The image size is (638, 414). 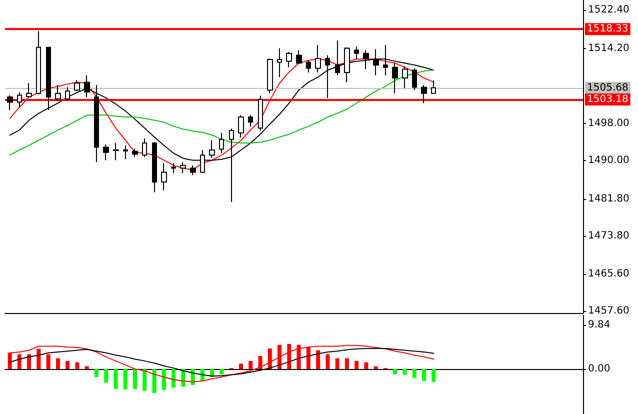 What do you see at coordinates (609, 10) in the screenshot?
I see `y-tick-label: 1522.40` at bounding box center [609, 10].